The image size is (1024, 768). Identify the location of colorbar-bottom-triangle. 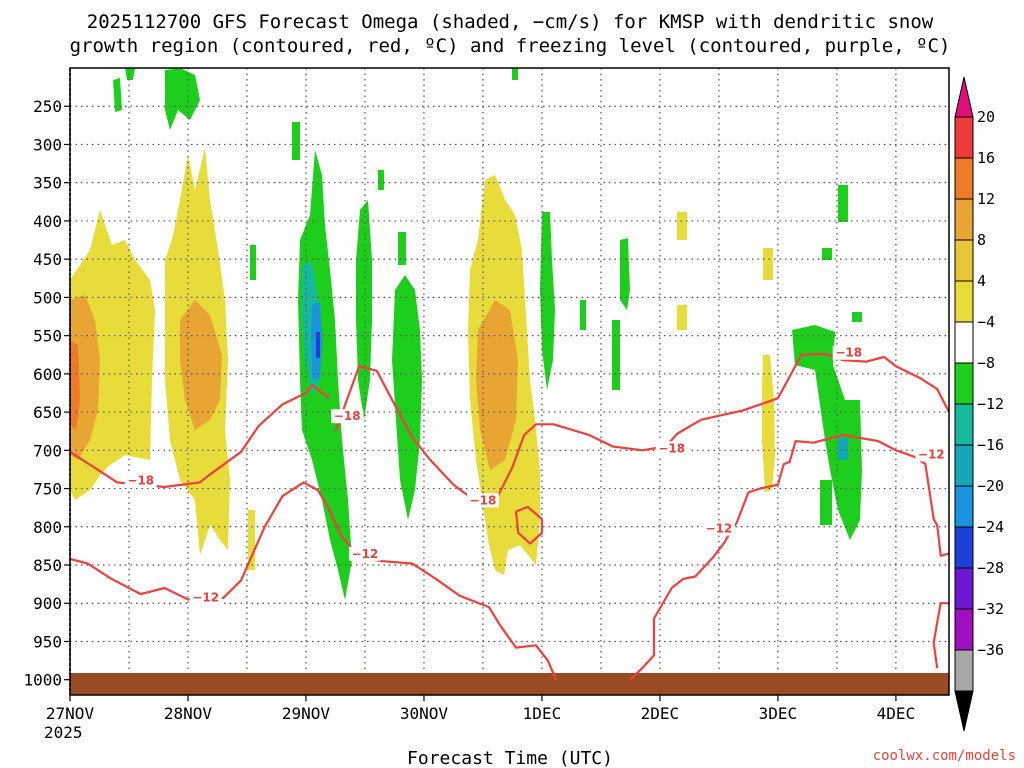
(964, 711).